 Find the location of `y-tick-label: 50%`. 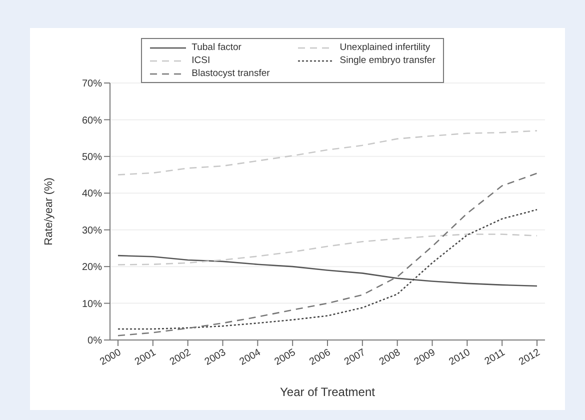

y-tick-label: 50% is located at coordinates (92, 157).